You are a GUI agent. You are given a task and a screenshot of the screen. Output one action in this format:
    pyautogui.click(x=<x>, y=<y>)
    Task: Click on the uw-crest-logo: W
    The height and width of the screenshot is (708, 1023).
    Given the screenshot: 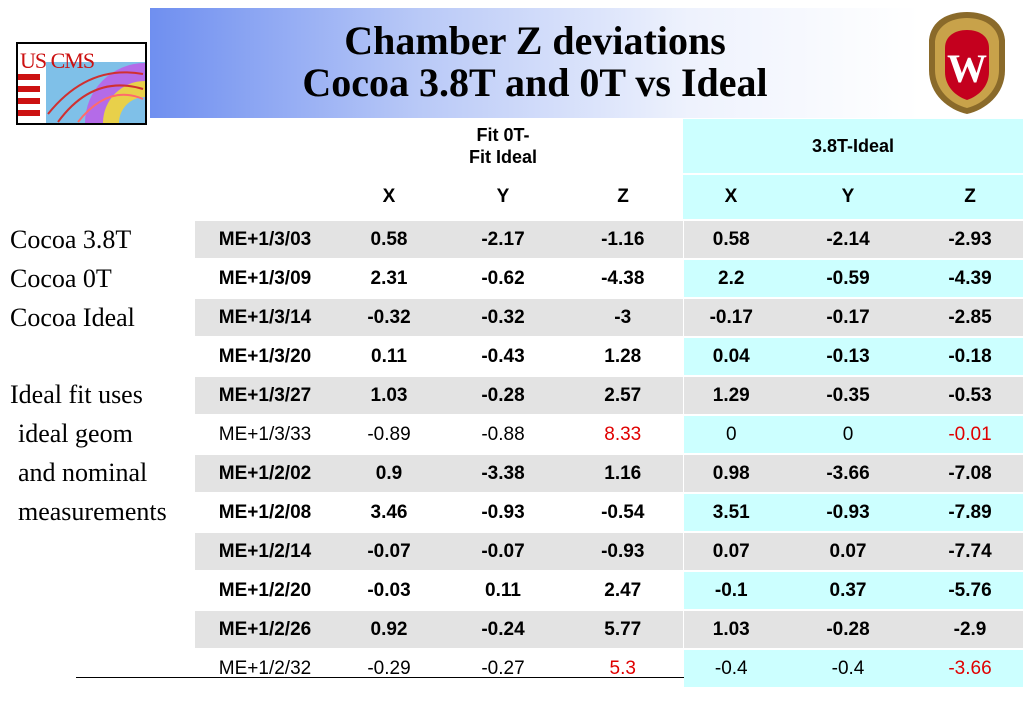 What is the action you would take?
    pyautogui.click(x=967, y=62)
    